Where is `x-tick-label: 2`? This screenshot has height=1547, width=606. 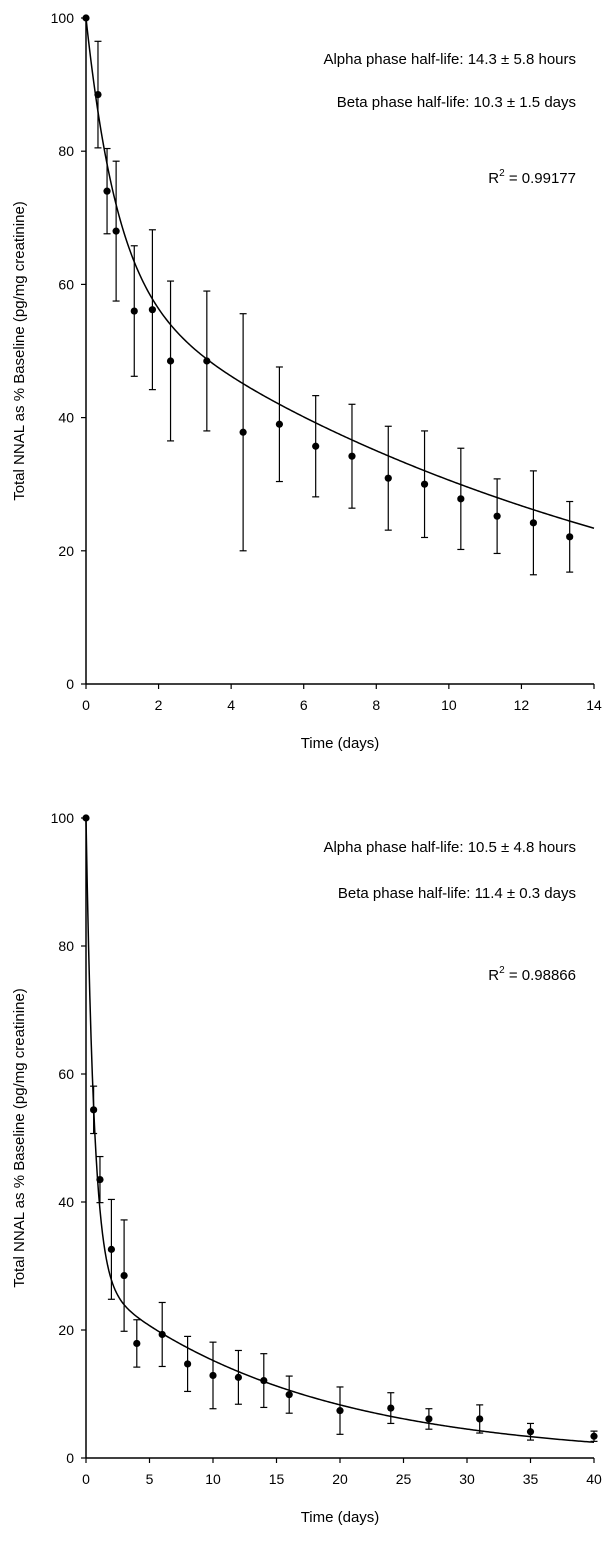 x-tick-label: 2 is located at coordinates (159, 705).